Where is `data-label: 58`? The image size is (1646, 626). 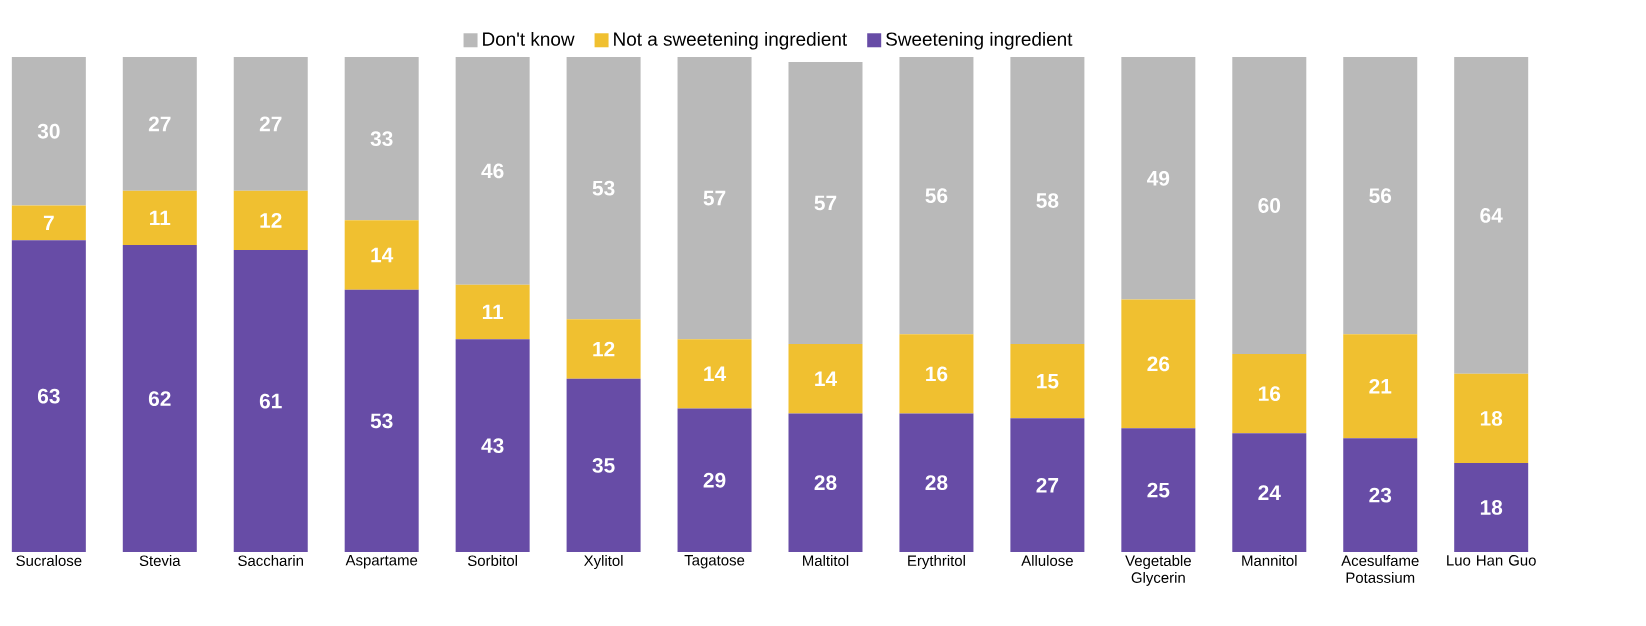
data-label: 58 is located at coordinates (1047, 200).